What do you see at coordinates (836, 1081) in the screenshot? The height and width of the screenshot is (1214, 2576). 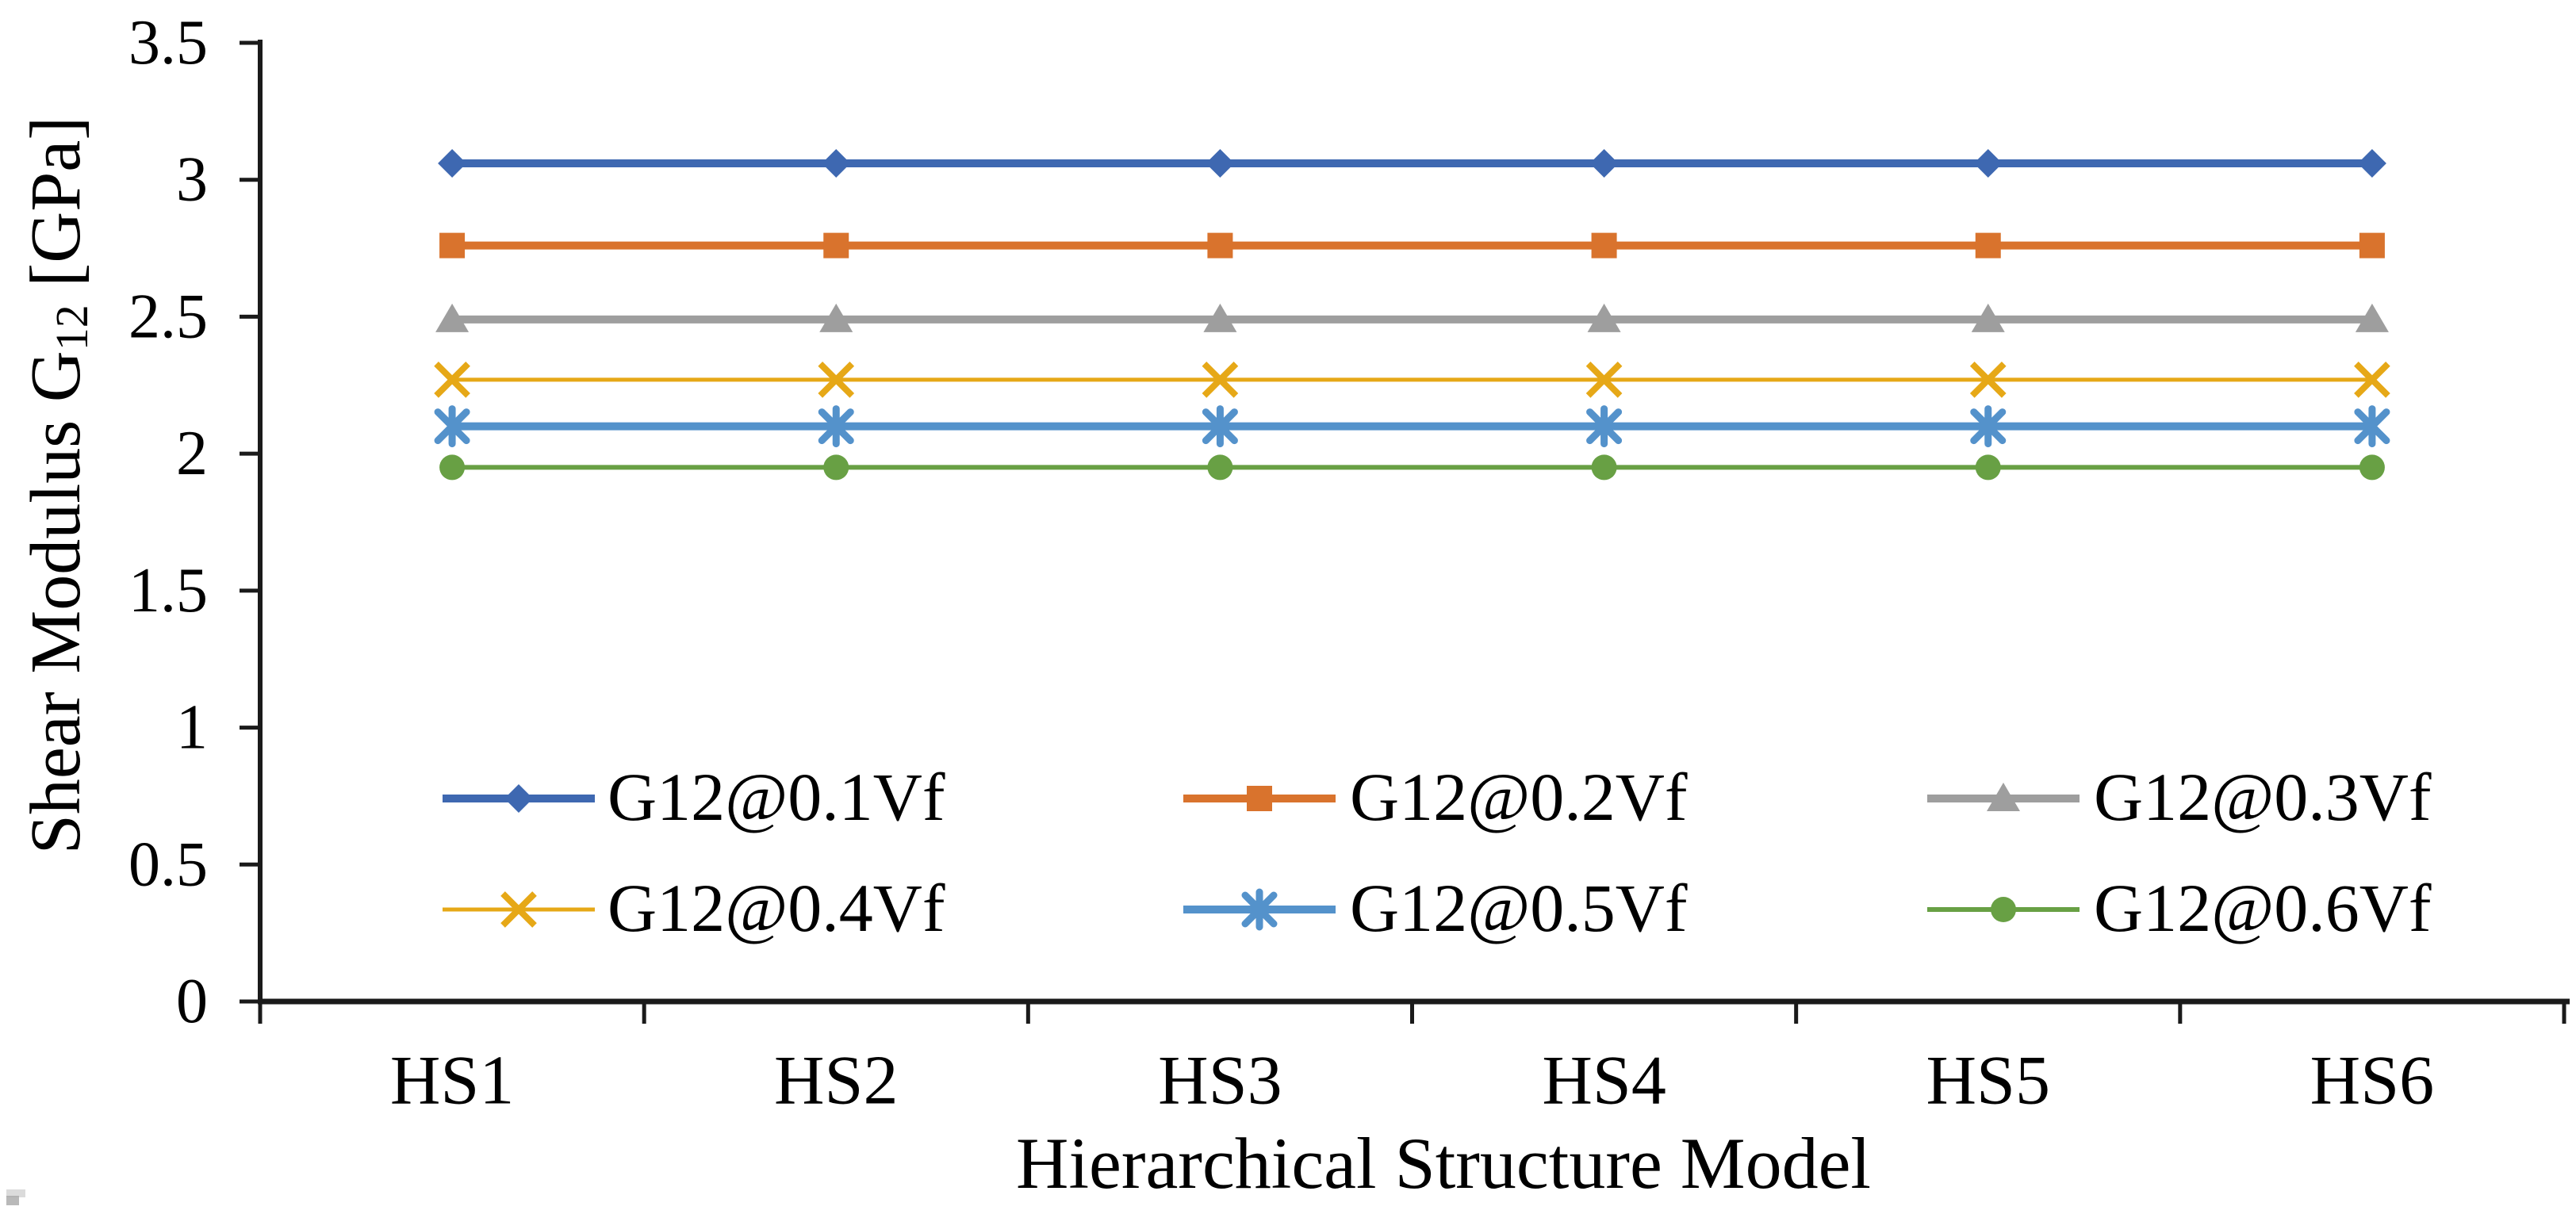 I see `category-label-HS2: HS2` at bounding box center [836, 1081].